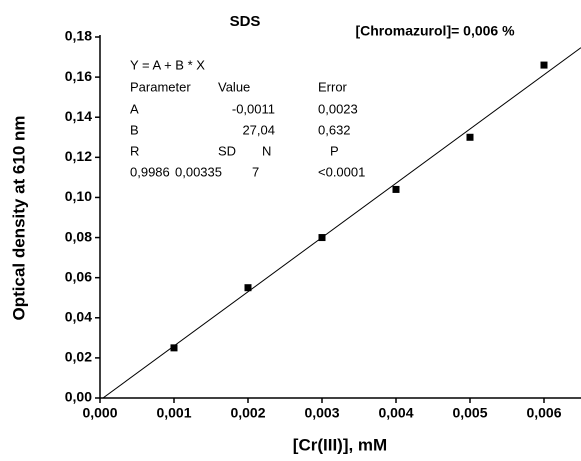 The height and width of the screenshot is (461, 581). Describe the element at coordinates (150, 171) in the screenshot. I see `fit-stats: 0,9986` at that location.